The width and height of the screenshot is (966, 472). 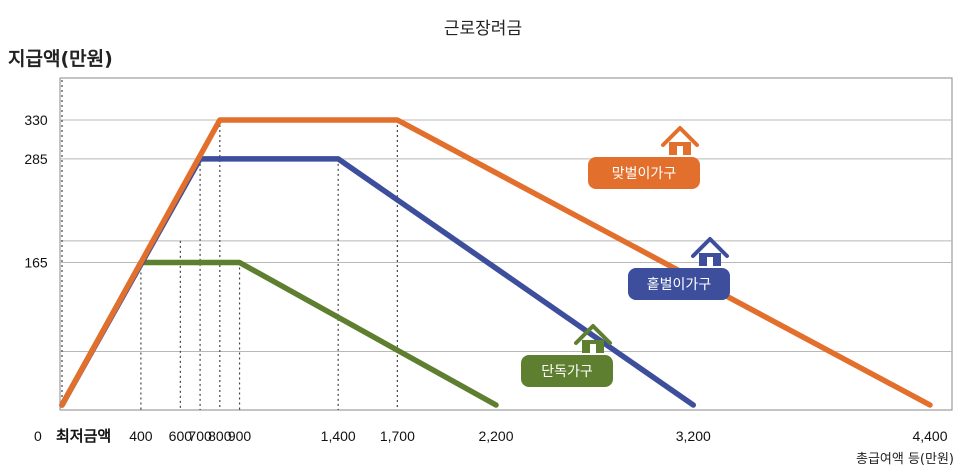 What do you see at coordinates (60, 59) in the screenshot?
I see `y-axis-label: 지급액(만원)` at bounding box center [60, 59].